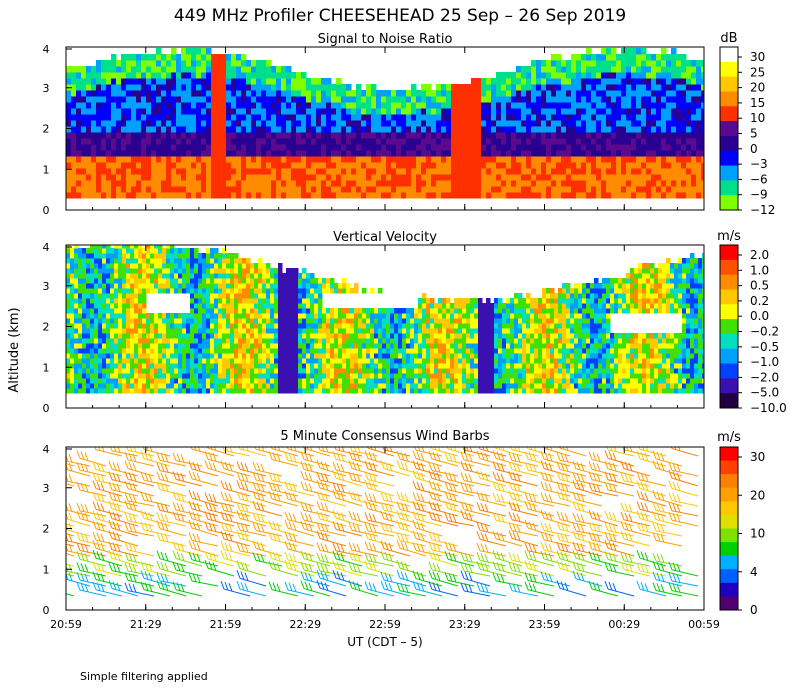 This screenshot has width=800, height=700. I want to click on colorbar-label: 25, so click(757, 72).